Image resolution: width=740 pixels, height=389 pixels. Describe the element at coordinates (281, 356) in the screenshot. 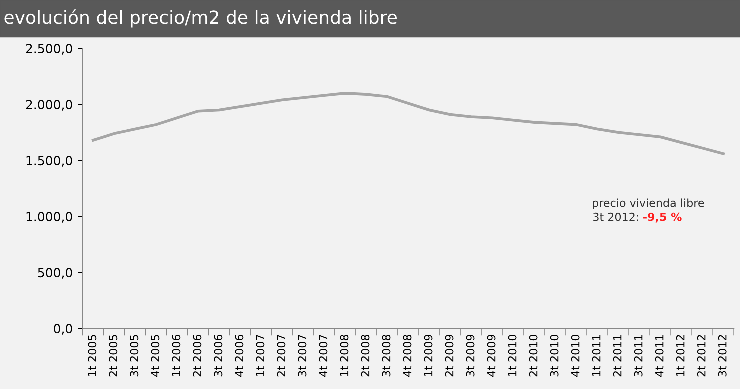

I see `x-tick-label: 2t 2007` at that location.